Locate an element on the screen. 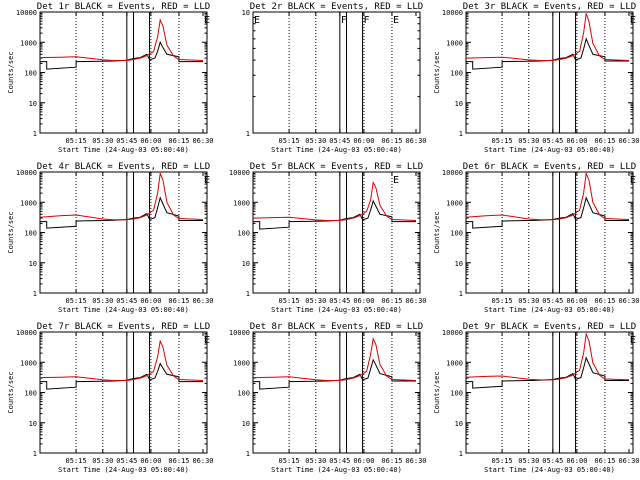 The image size is (640, 480). panel-title: Det 6r BLACK = Events, RED = LLD is located at coordinates (549, 167).